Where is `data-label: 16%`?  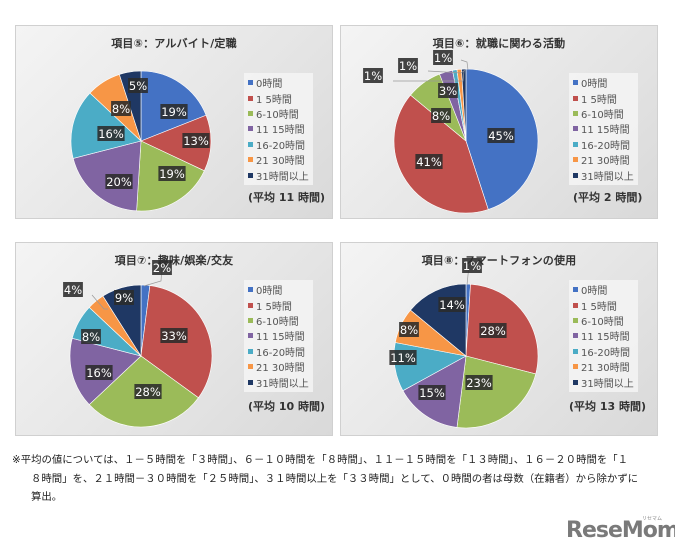
data-label: 16% is located at coordinates (111, 133).